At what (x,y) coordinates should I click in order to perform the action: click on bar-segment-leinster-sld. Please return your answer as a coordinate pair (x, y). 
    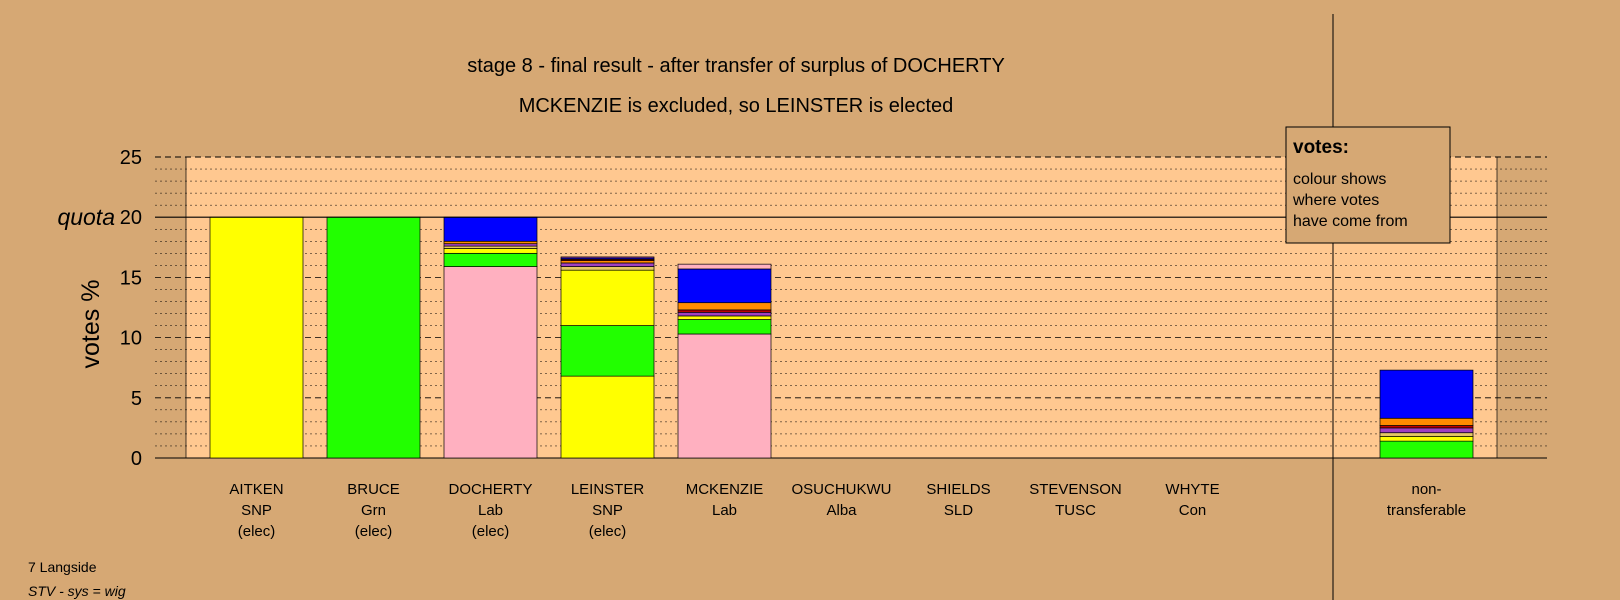
    Looking at the image, I should click on (607, 262).